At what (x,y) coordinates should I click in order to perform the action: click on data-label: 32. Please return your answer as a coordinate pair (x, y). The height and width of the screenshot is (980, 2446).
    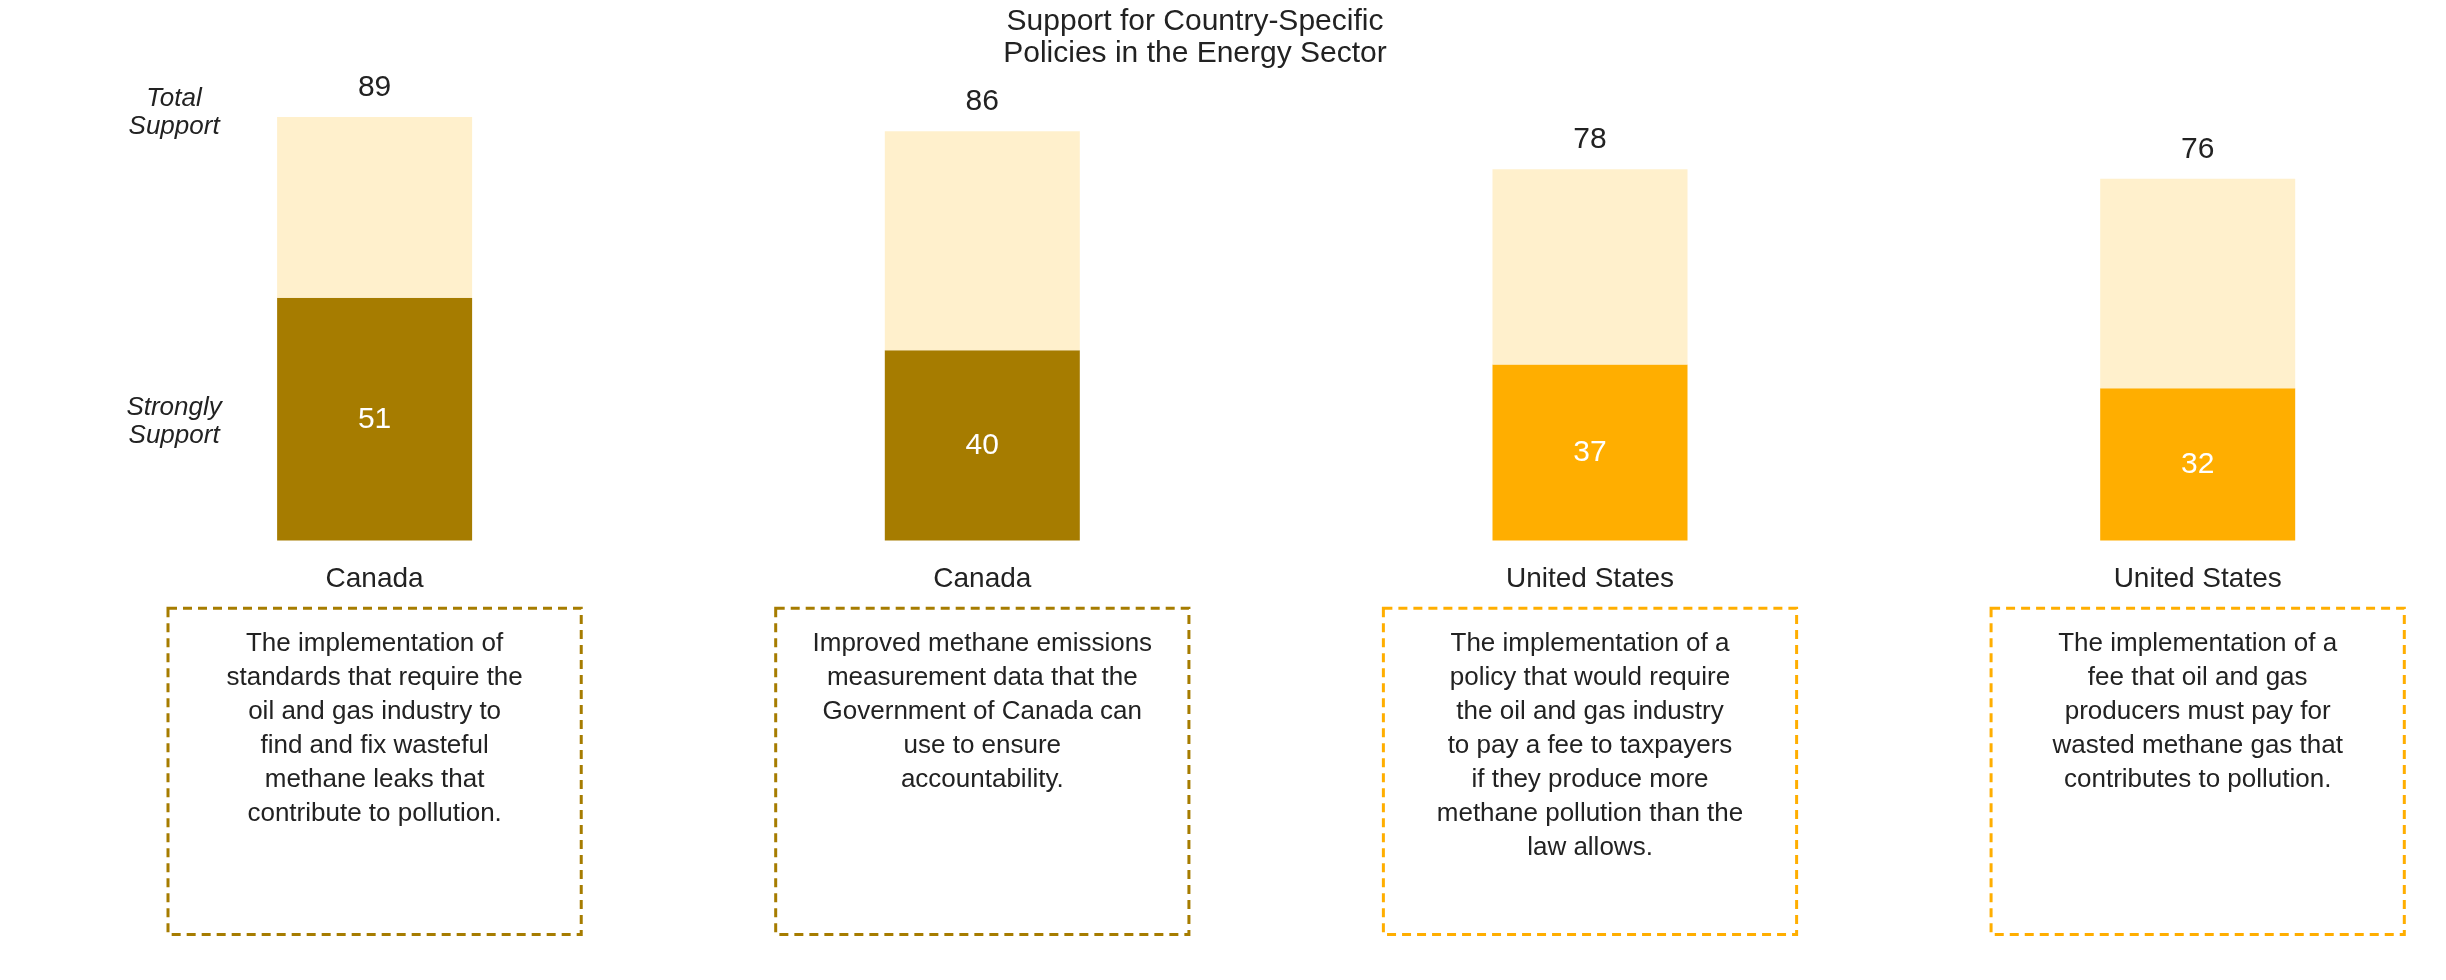
    Looking at the image, I should click on (2198, 463).